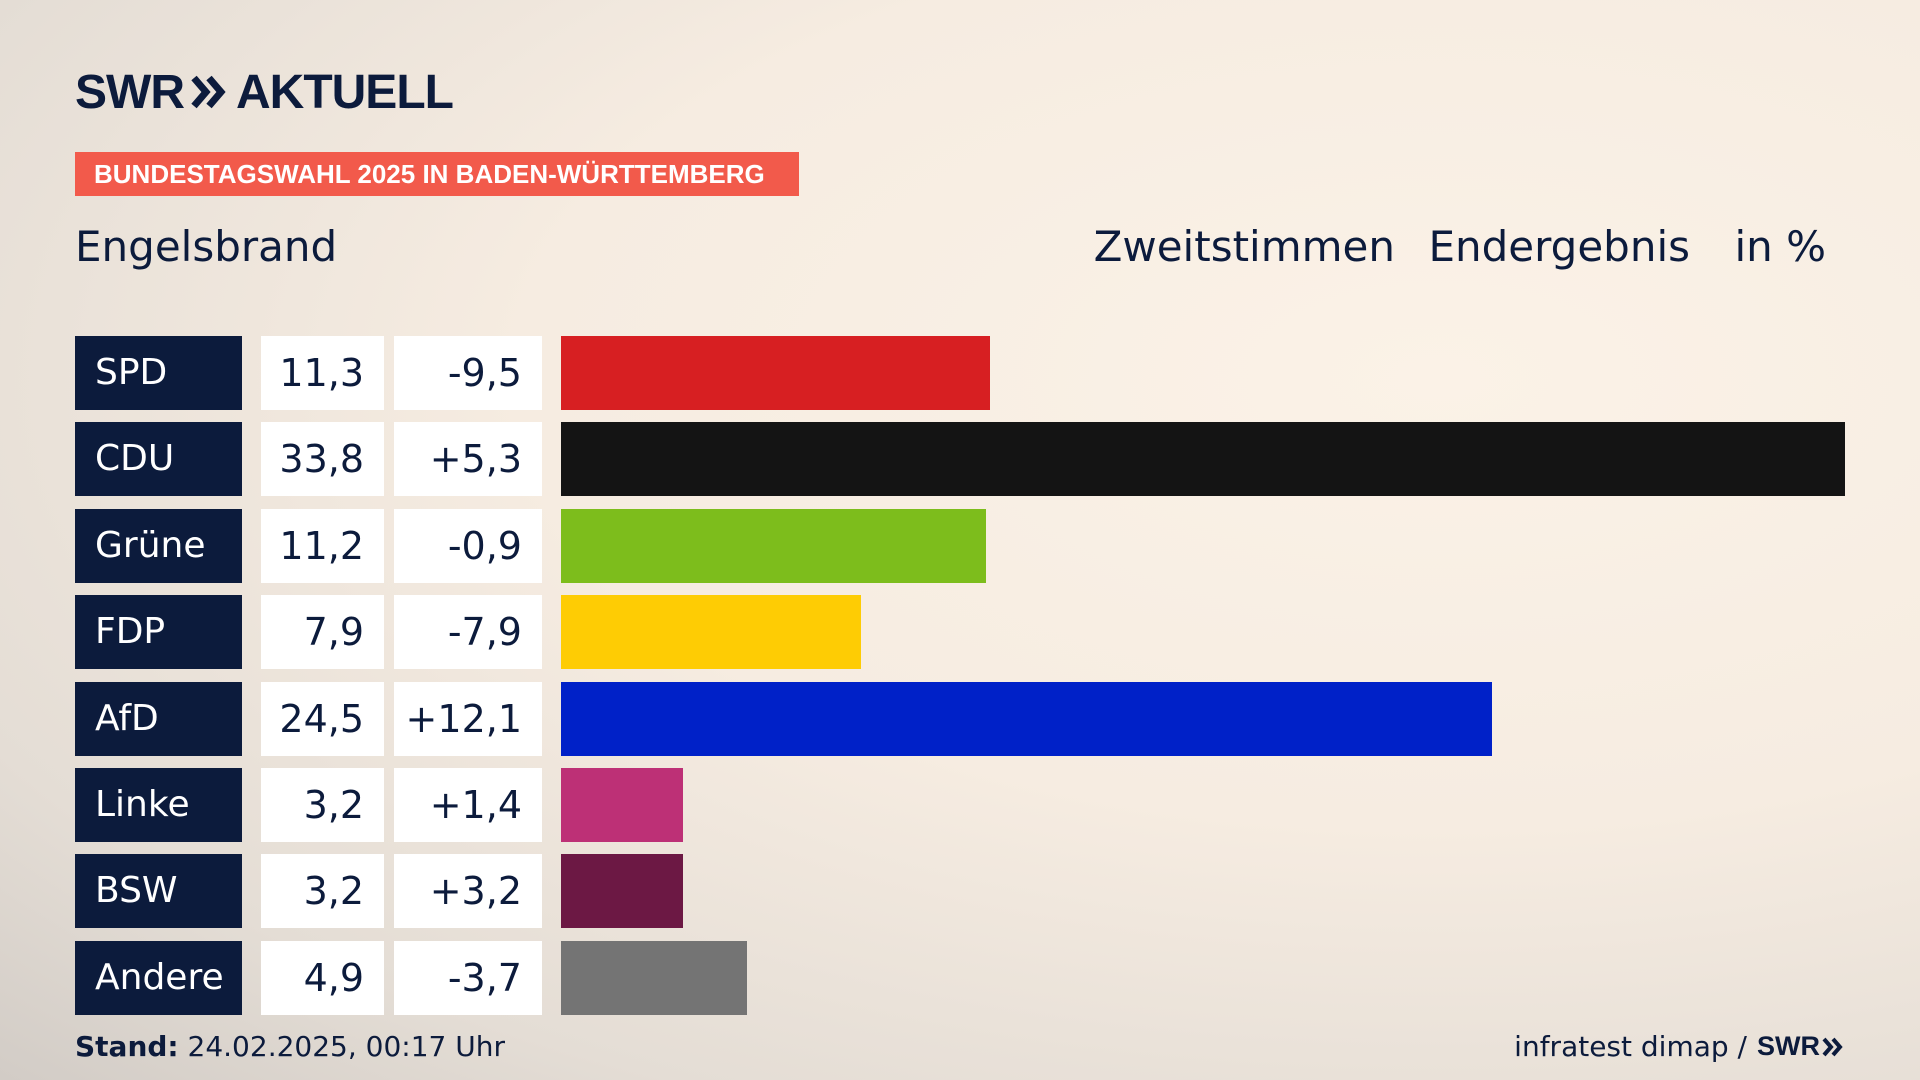 The height and width of the screenshot is (1080, 1920). Describe the element at coordinates (468, 978) in the screenshot. I see `vote-change: -3,7` at that location.